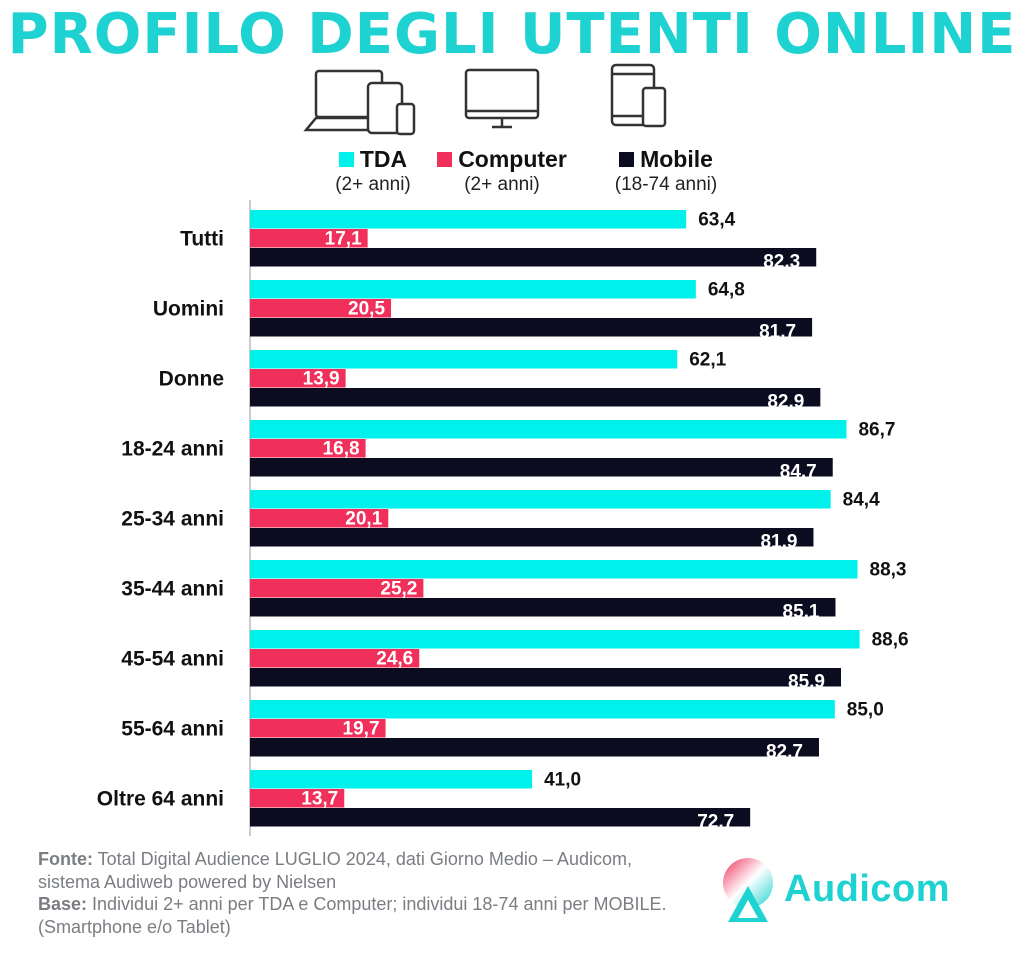 The image size is (1024, 964). I want to click on data-label-mobile: 81,9, so click(778, 542).